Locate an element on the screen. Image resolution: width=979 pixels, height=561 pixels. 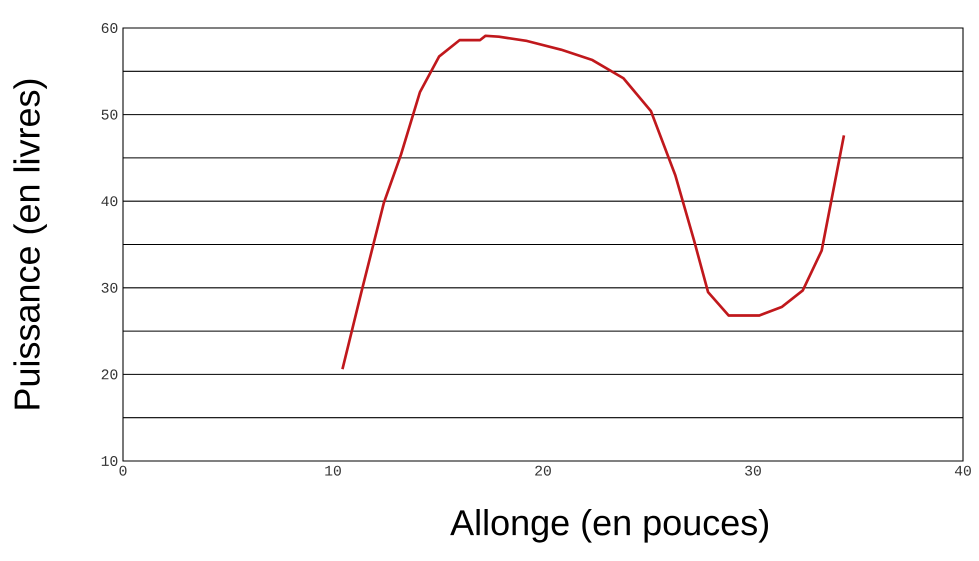
y-tick-label: 60 is located at coordinates (110, 28).